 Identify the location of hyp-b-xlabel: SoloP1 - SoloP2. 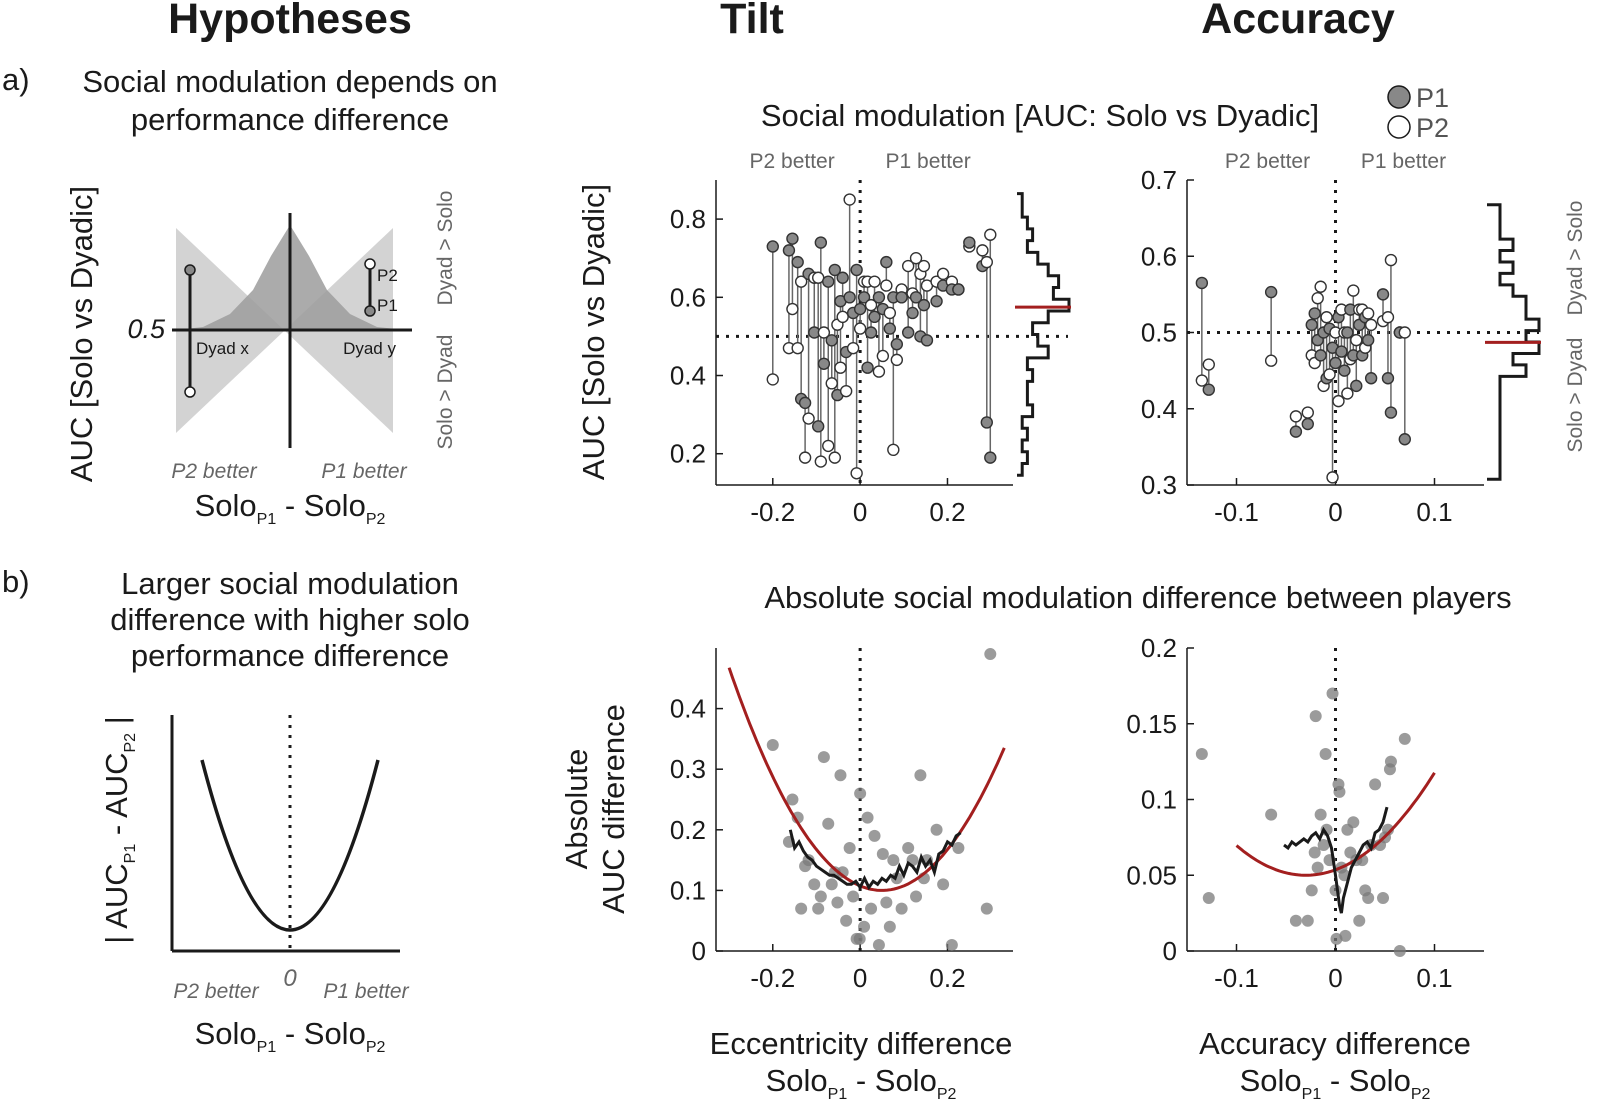
(290, 1036).